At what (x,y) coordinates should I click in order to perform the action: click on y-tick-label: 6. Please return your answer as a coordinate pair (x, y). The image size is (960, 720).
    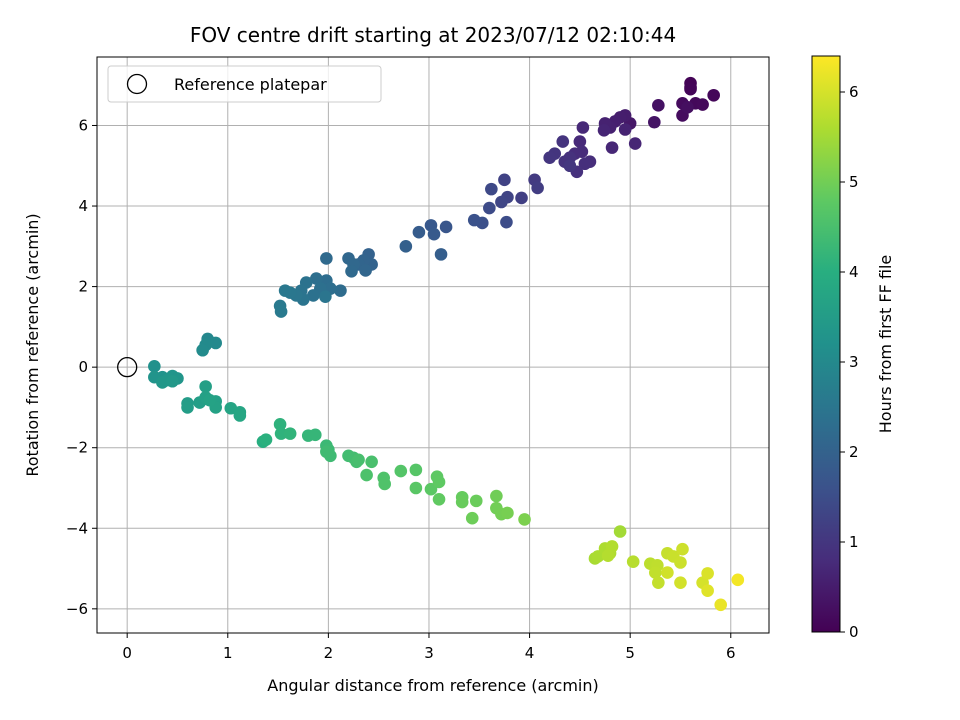
    Looking at the image, I should click on (83, 125).